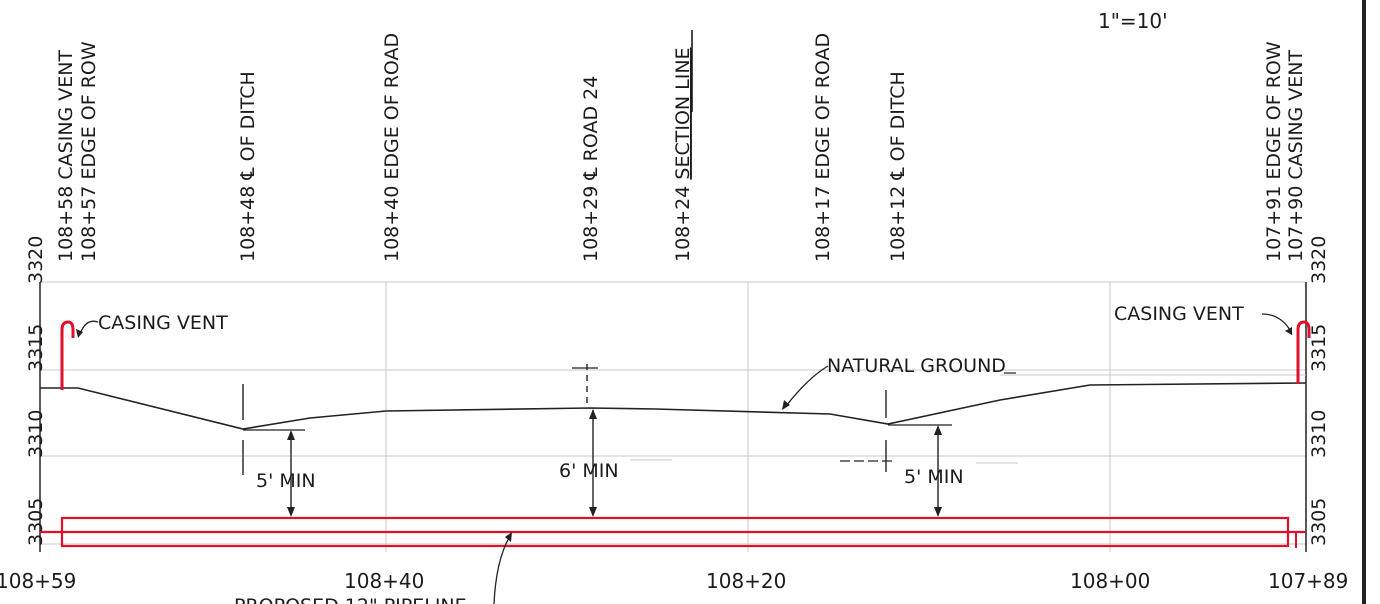 The height and width of the screenshot is (604, 1380). Describe the element at coordinates (916, 366) in the screenshot. I see `natural-ground-label: NATURAL GROUND` at that location.